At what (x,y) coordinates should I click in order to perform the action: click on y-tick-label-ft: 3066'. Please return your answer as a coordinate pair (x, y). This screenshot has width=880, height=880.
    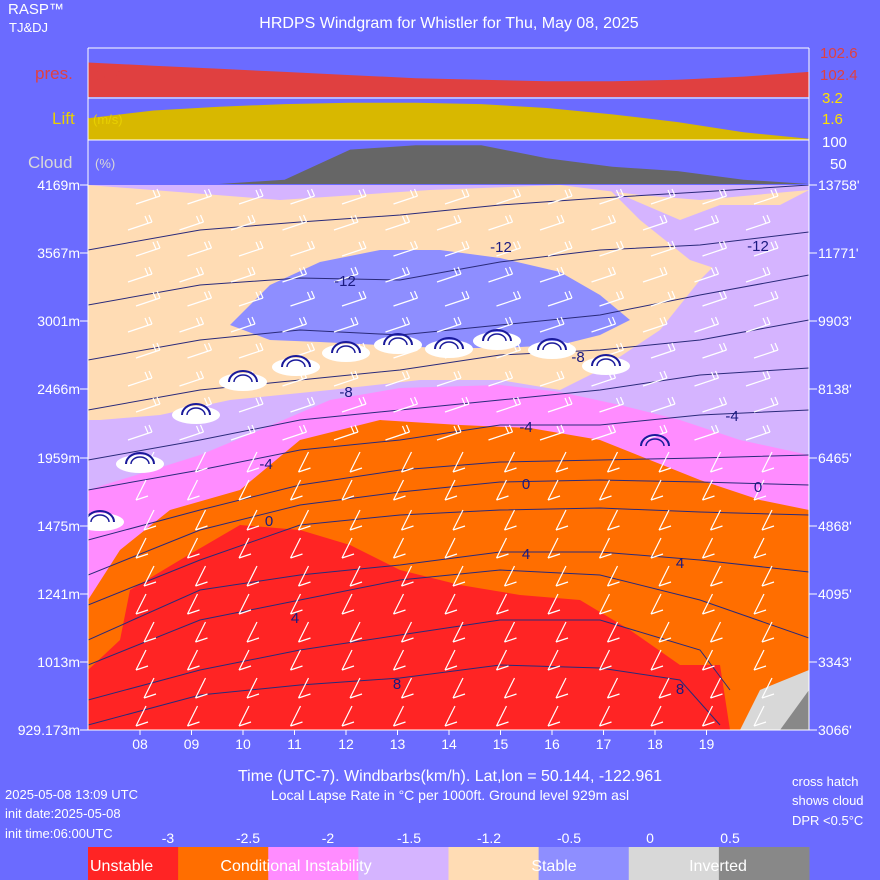
    Looking at the image, I should click on (835, 730).